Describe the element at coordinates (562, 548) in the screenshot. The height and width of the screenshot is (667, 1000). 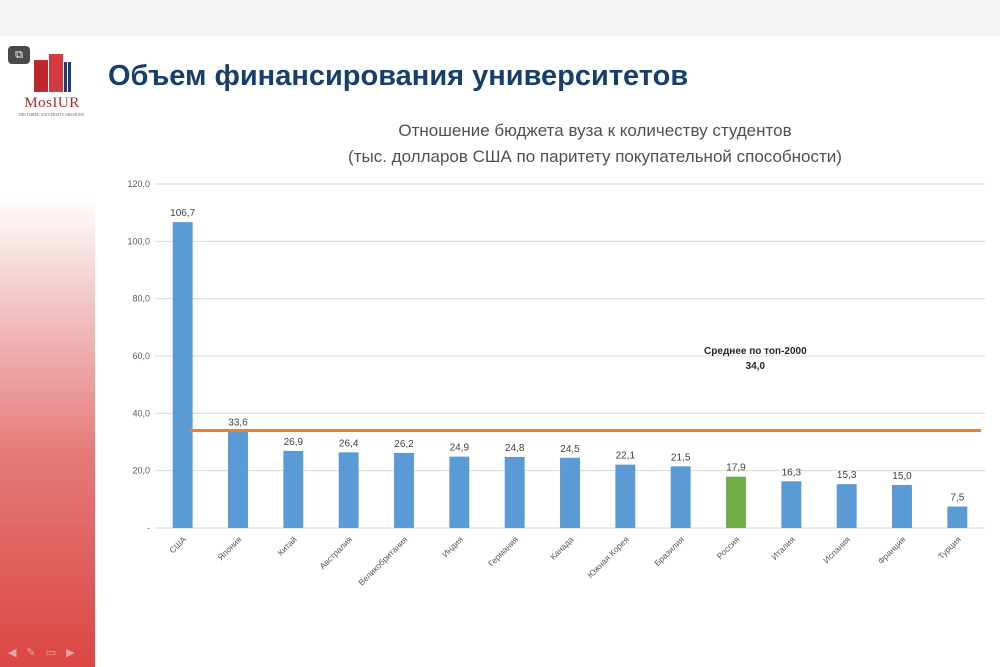
I see `x-tick-label: Канада` at that location.